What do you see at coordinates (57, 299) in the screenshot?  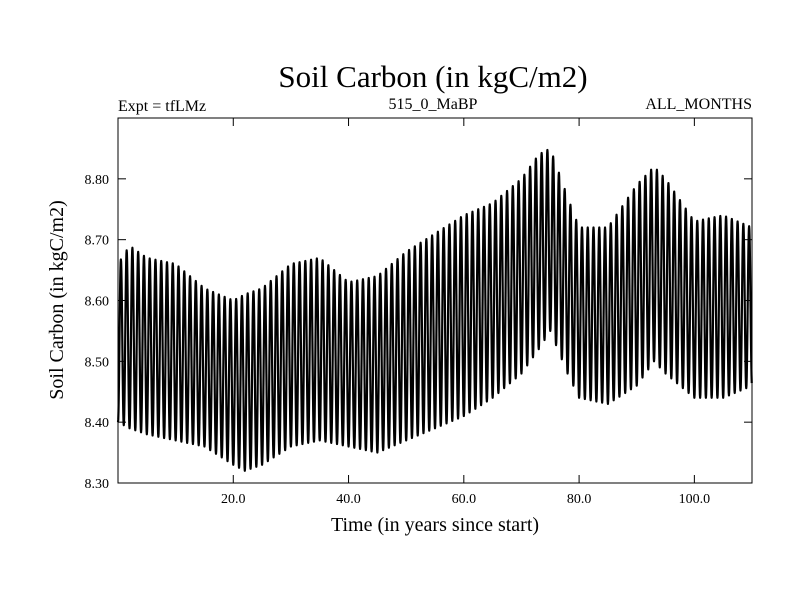 I see `y-axis-label: Soil Carbon (in kgC/m2)` at bounding box center [57, 299].